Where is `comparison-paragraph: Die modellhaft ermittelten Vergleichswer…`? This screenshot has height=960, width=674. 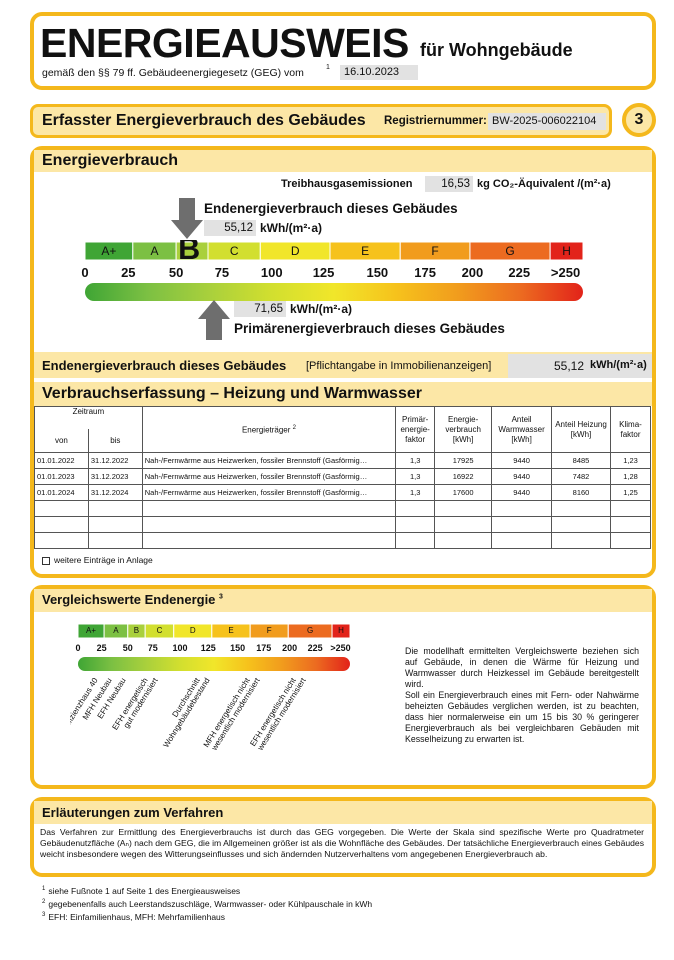 comparison-paragraph: Die modellhaft ermittelten Vergleichswer… is located at coordinates (522, 667).